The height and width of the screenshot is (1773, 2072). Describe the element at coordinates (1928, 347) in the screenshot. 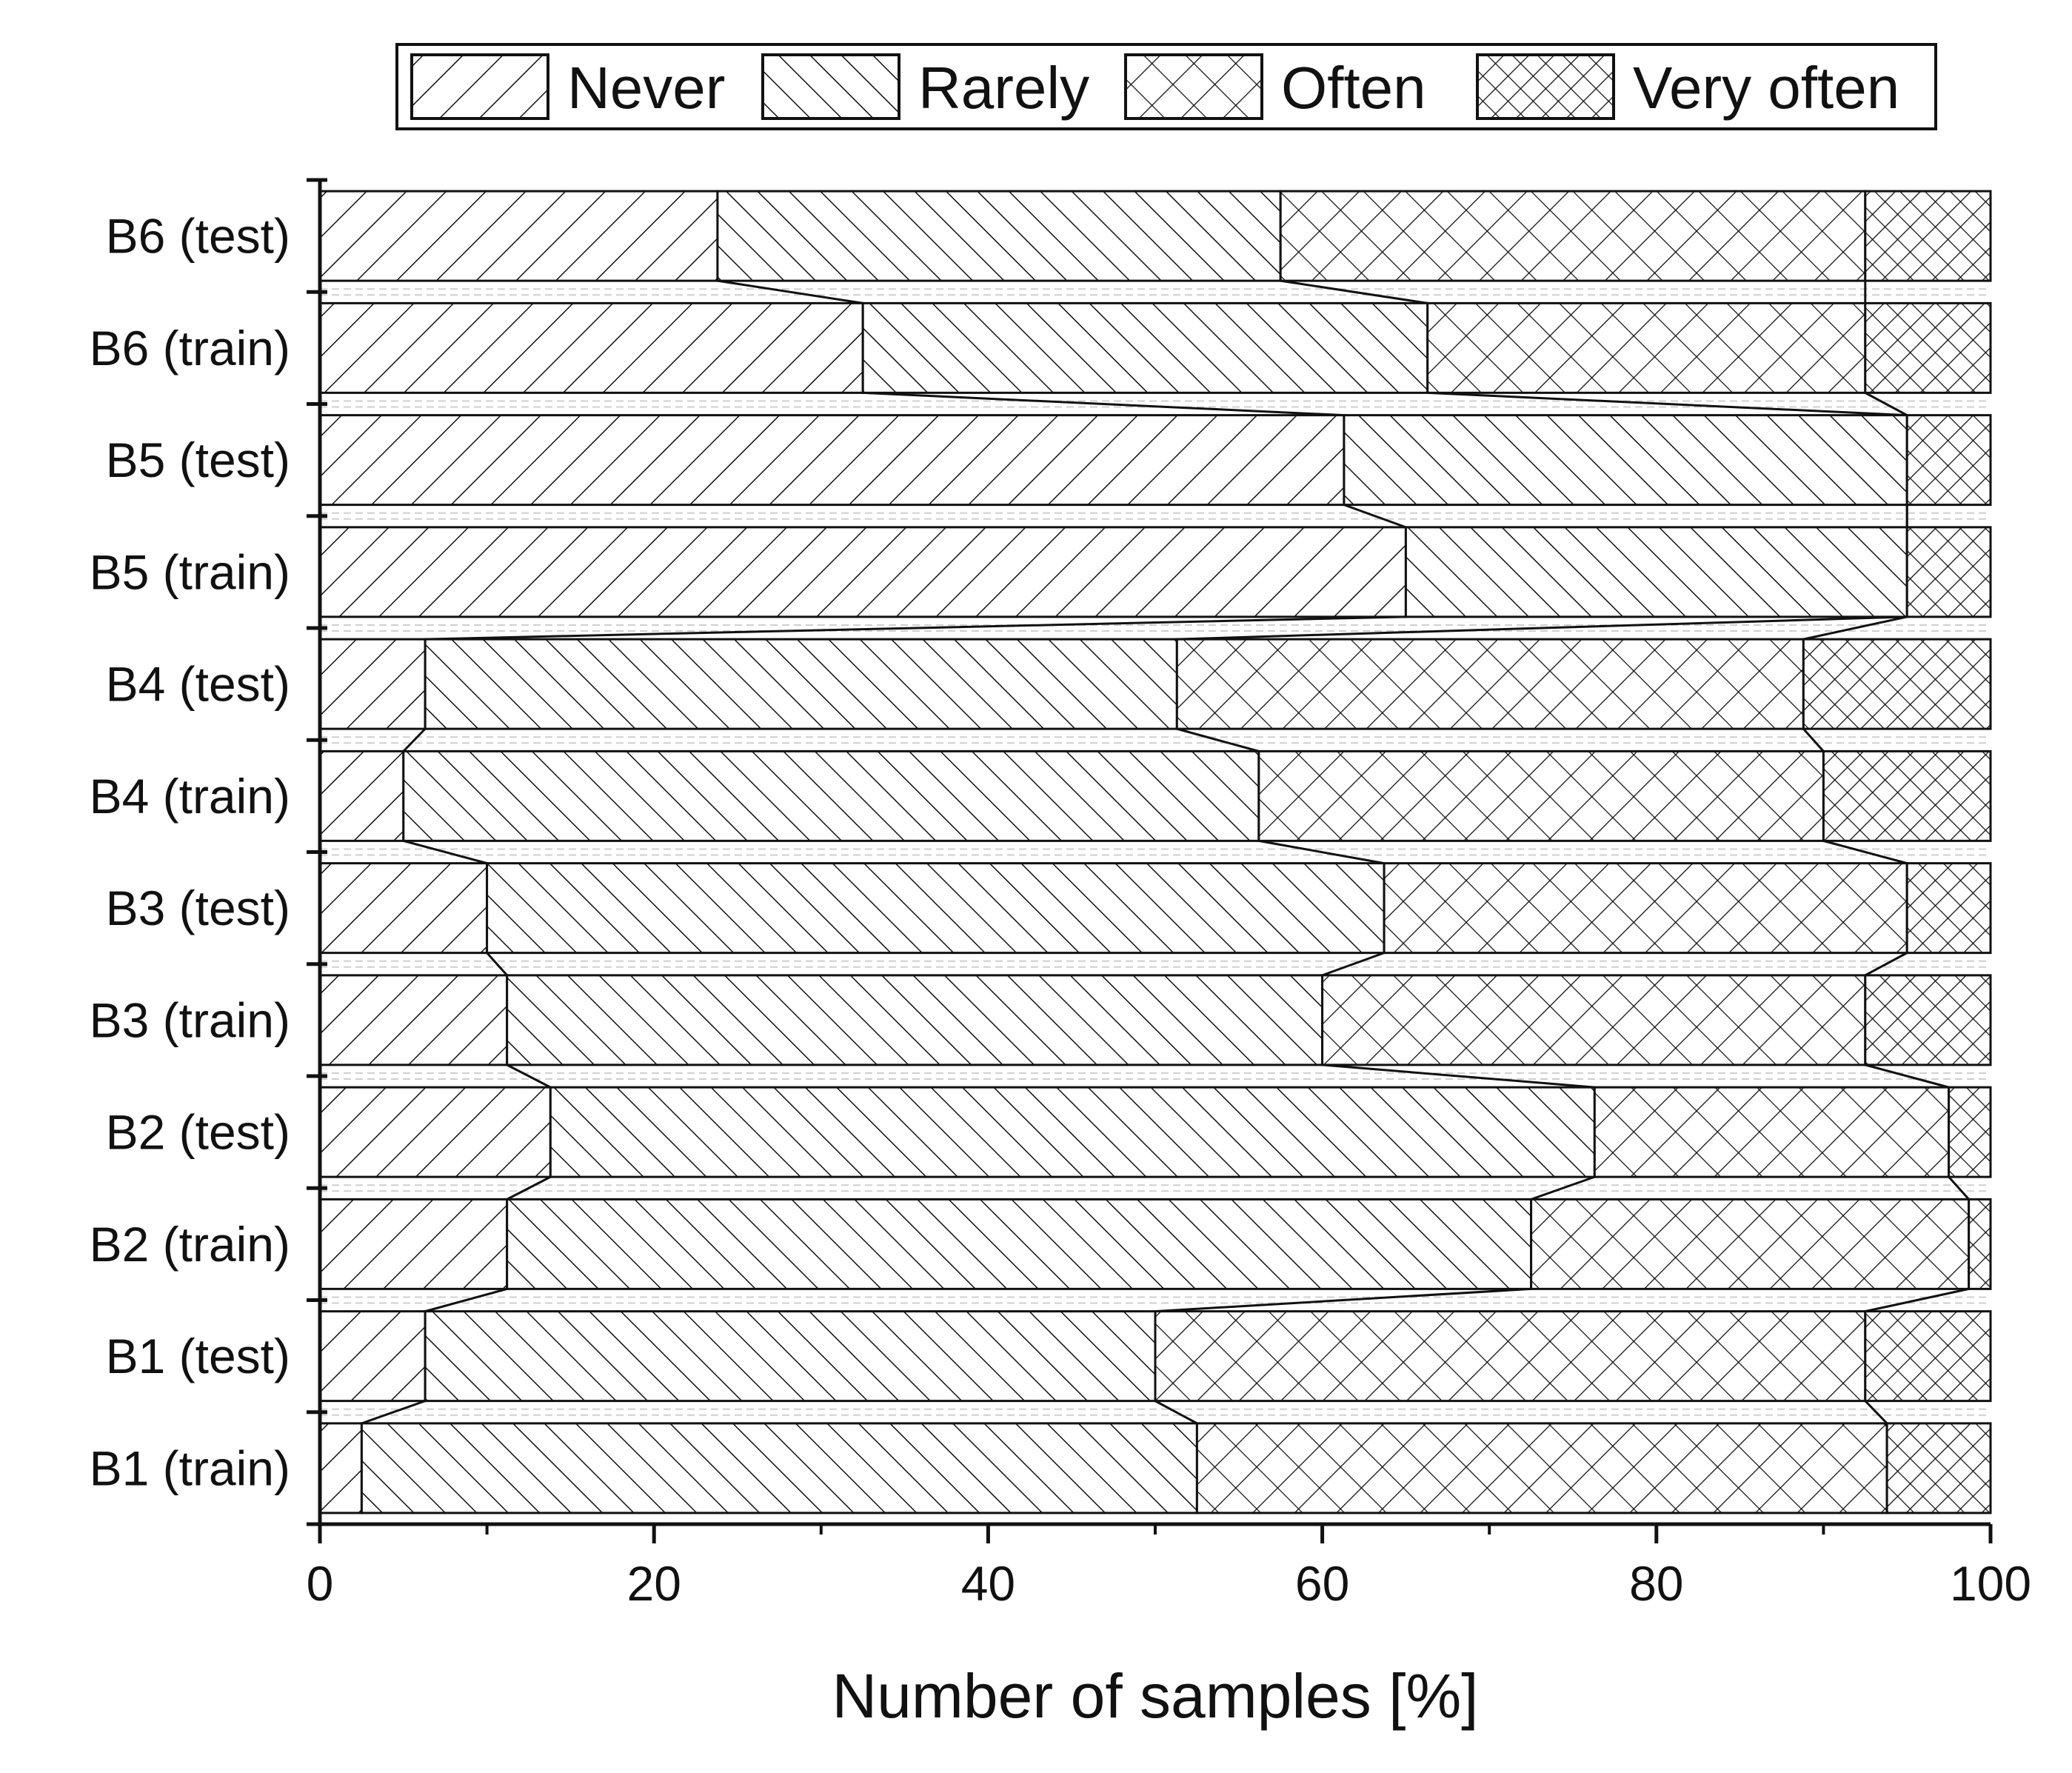

I see `bar-b6-train-very-often` at that location.